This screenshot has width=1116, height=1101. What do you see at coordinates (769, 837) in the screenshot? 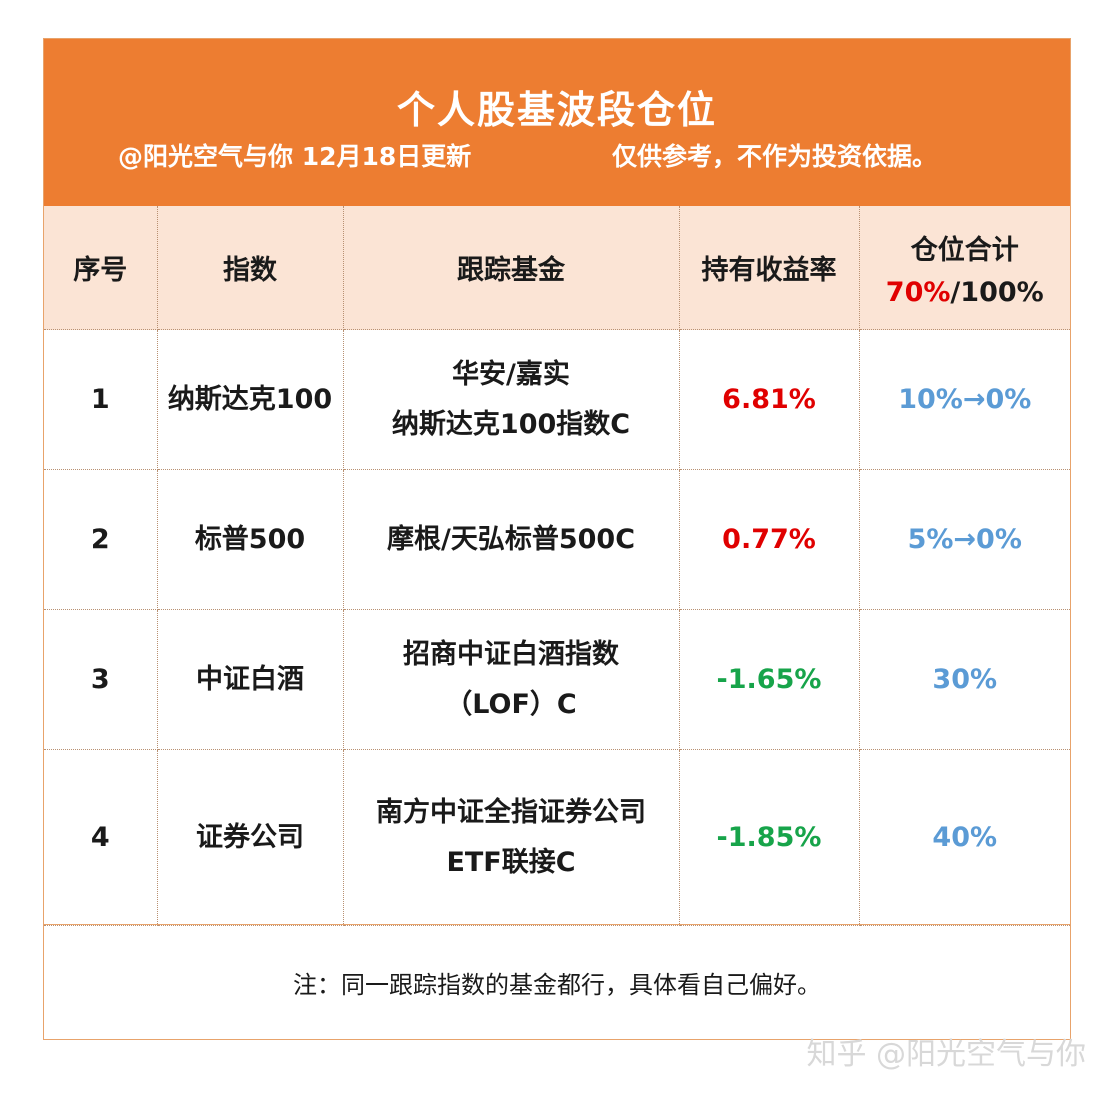
I see `cell-return: -1.85%` at bounding box center [769, 837].